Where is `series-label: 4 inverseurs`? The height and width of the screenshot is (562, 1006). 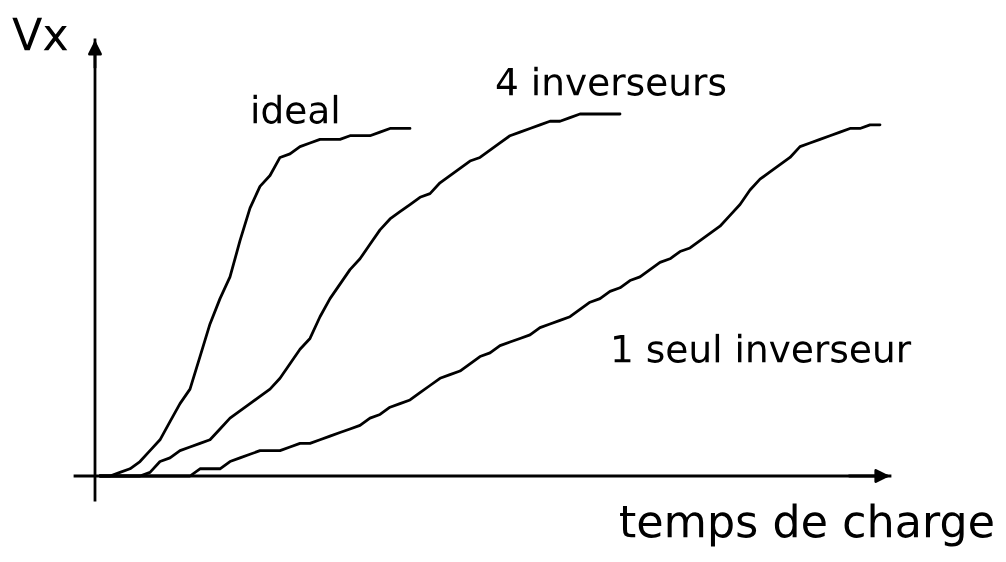
series-label: 4 inverseurs is located at coordinates (611, 81).